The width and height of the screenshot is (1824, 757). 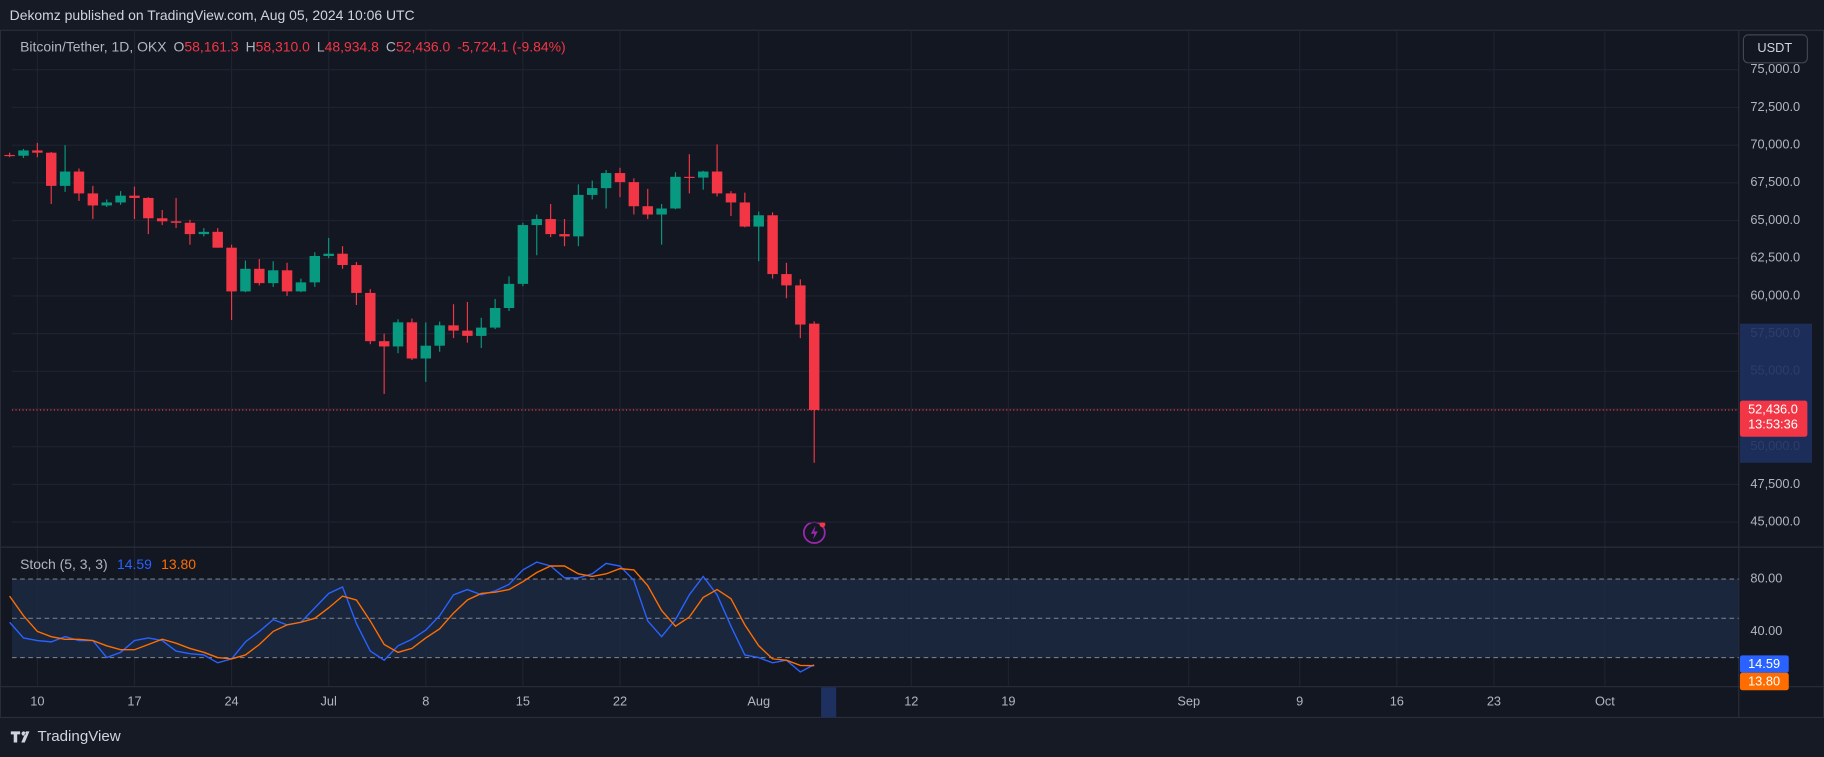 What do you see at coordinates (1776, 393) in the screenshot?
I see `axis-range-highlight` at bounding box center [1776, 393].